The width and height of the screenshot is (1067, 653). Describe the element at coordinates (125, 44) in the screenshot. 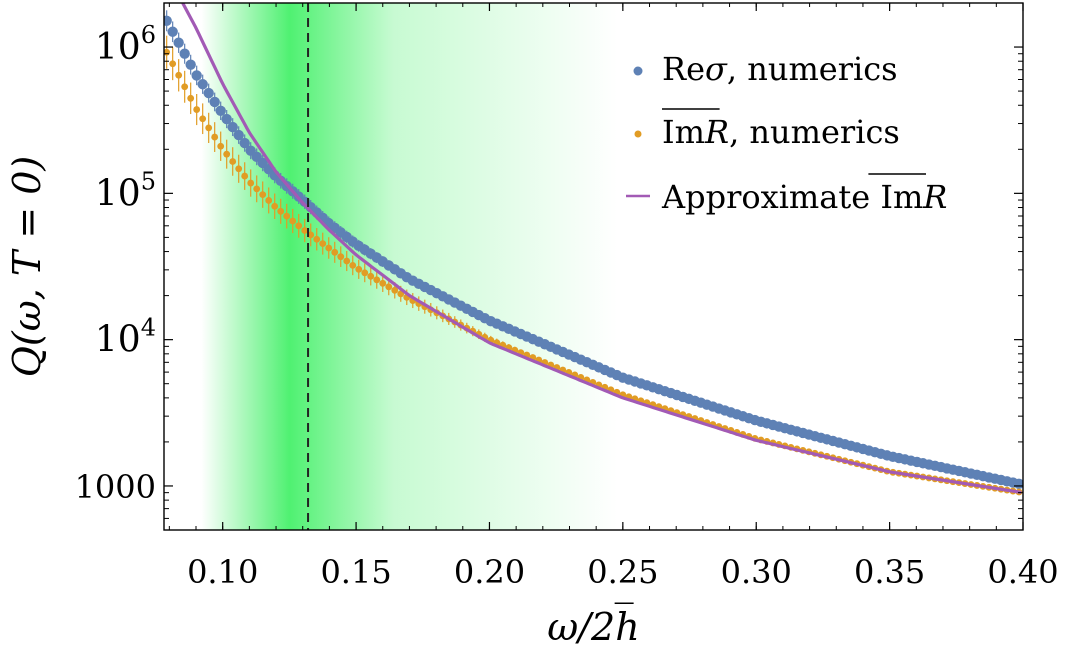

I see `y-tick-label: 10⁶` at that location.